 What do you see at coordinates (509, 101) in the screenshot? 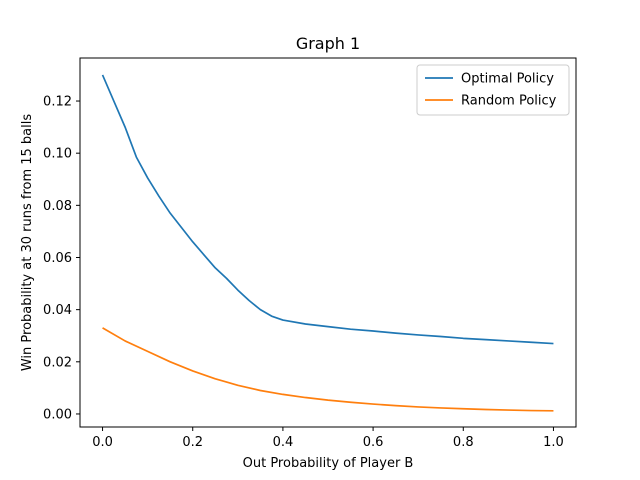
I see `legend-label: Random Policy` at bounding box center [509, 101].